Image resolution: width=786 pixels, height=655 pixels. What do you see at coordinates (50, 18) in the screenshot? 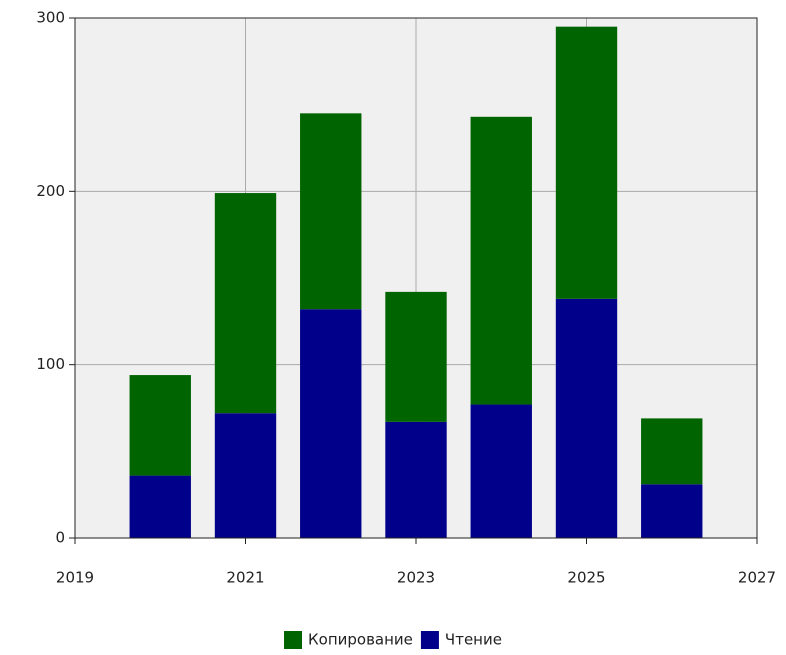
I see `y-tick-label: 300` at bounding box center [50, 18].